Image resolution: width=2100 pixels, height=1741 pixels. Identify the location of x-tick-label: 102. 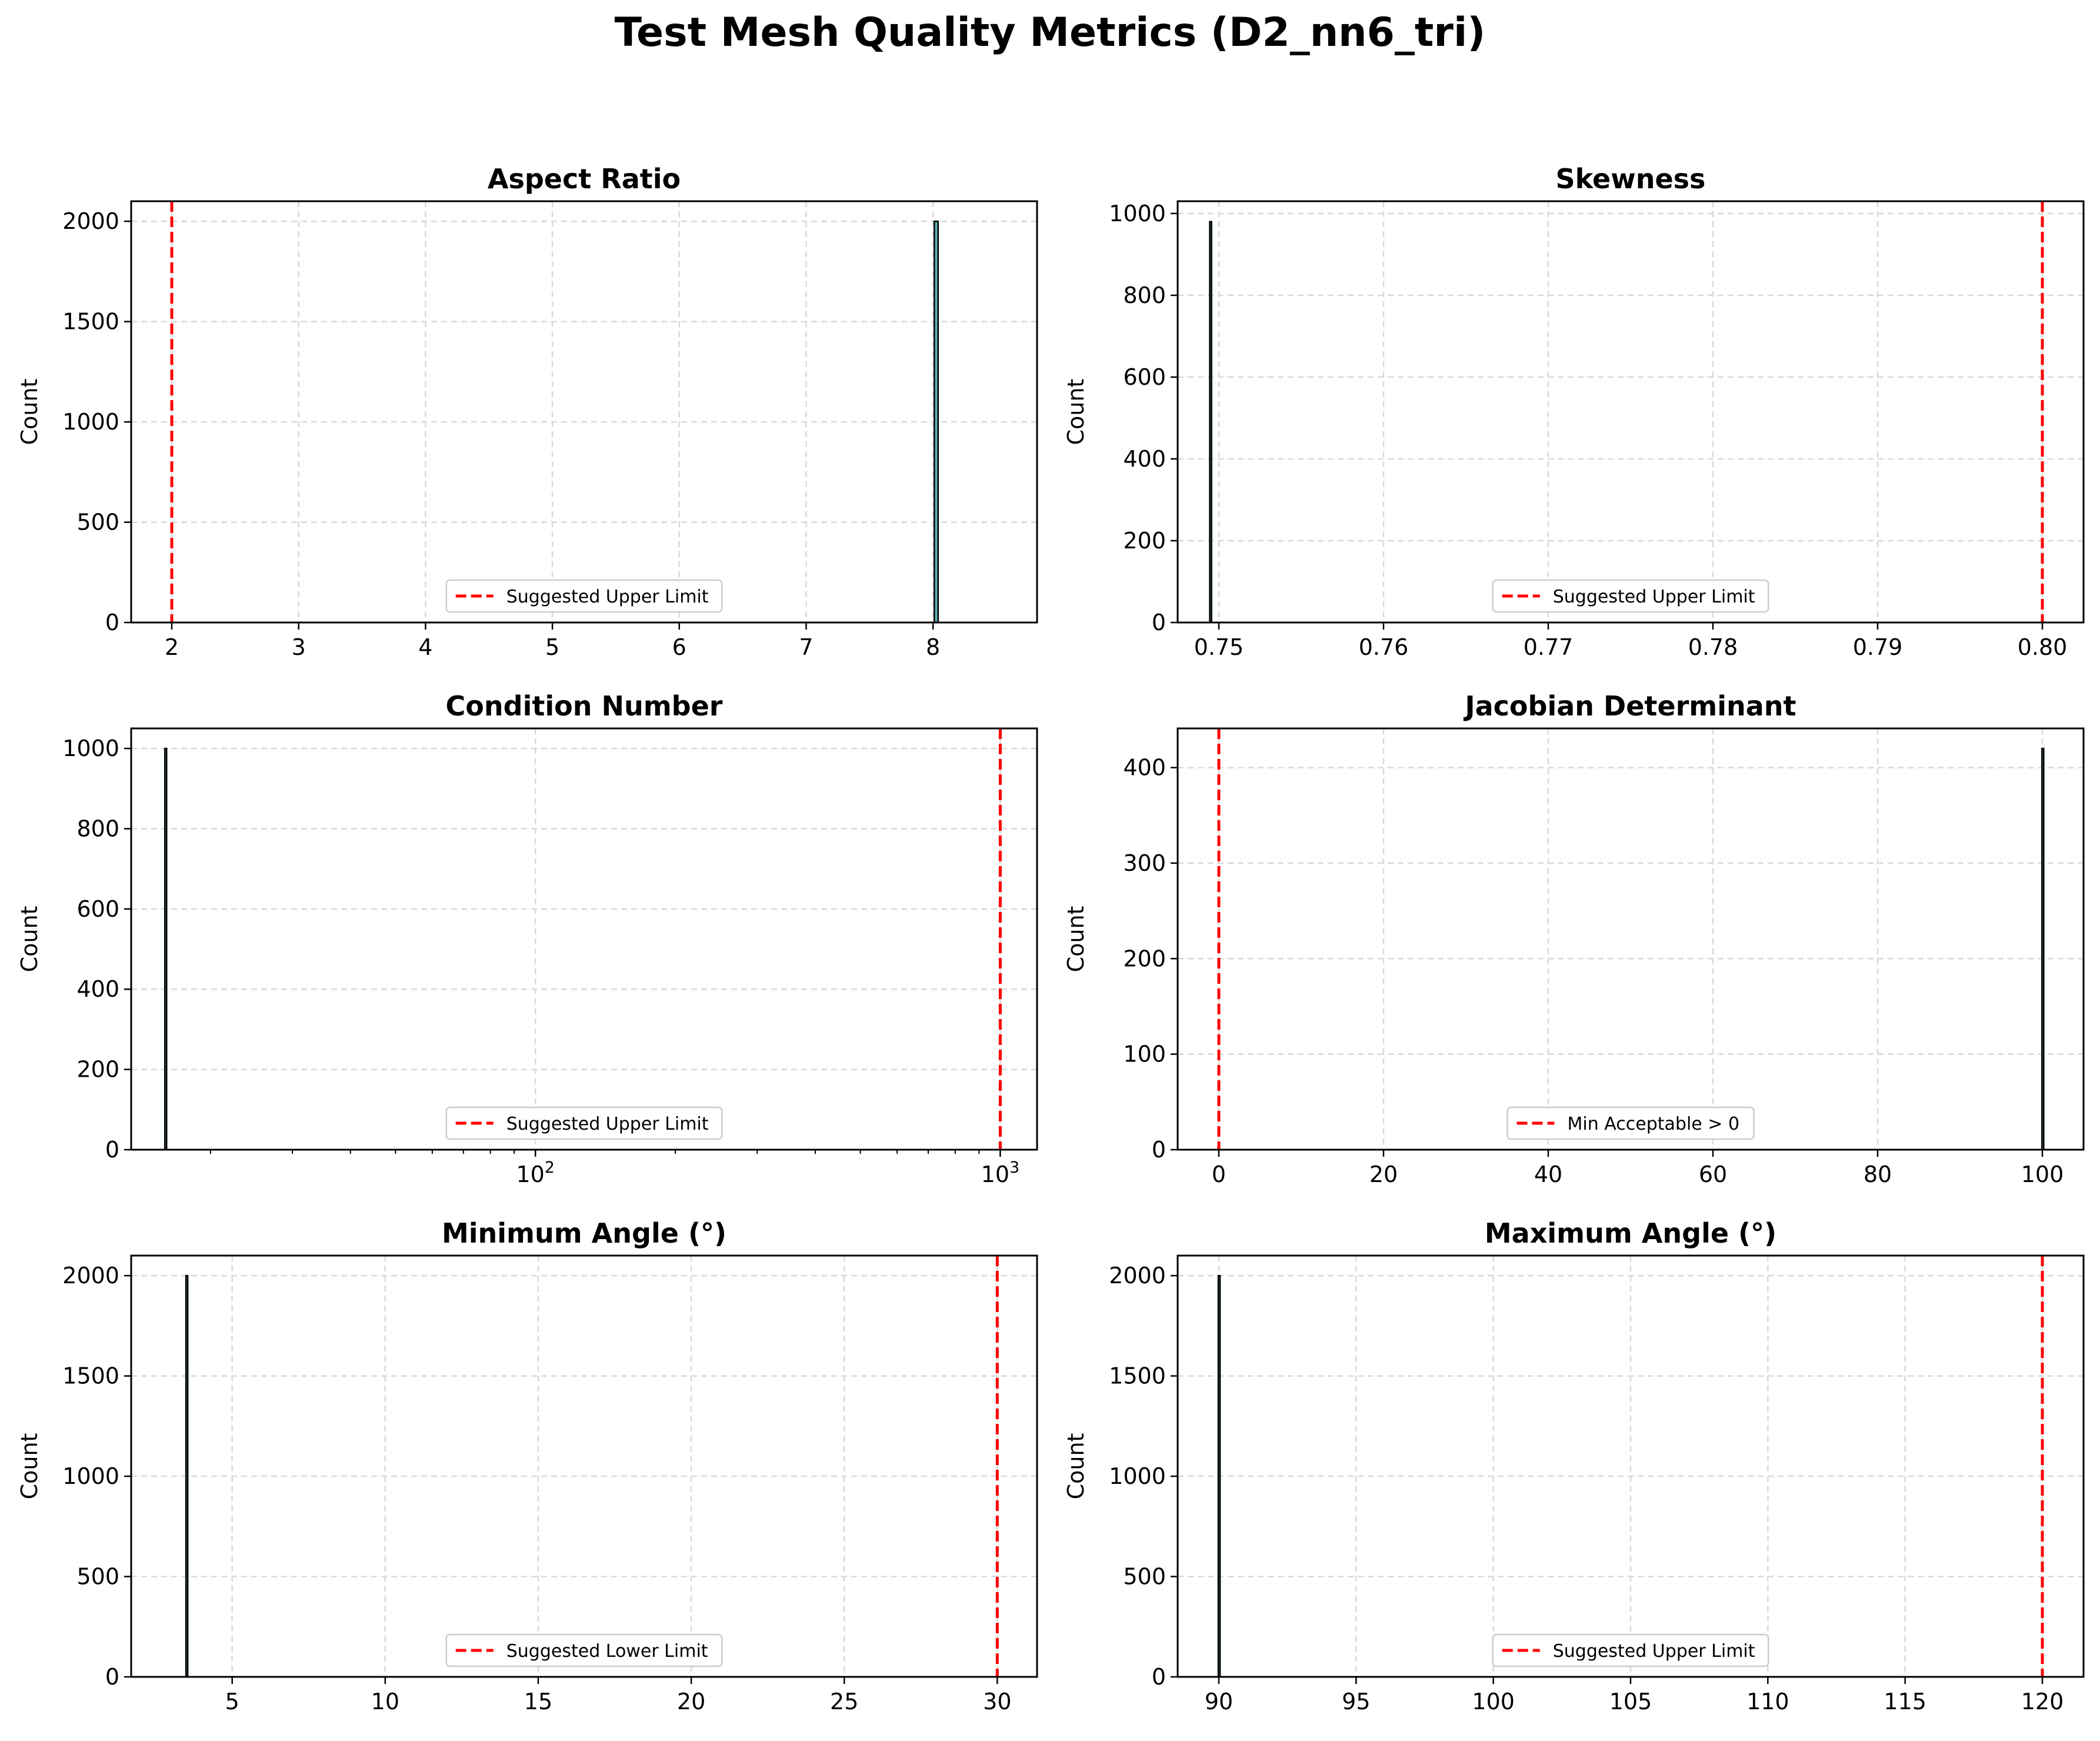
(535, 1173).